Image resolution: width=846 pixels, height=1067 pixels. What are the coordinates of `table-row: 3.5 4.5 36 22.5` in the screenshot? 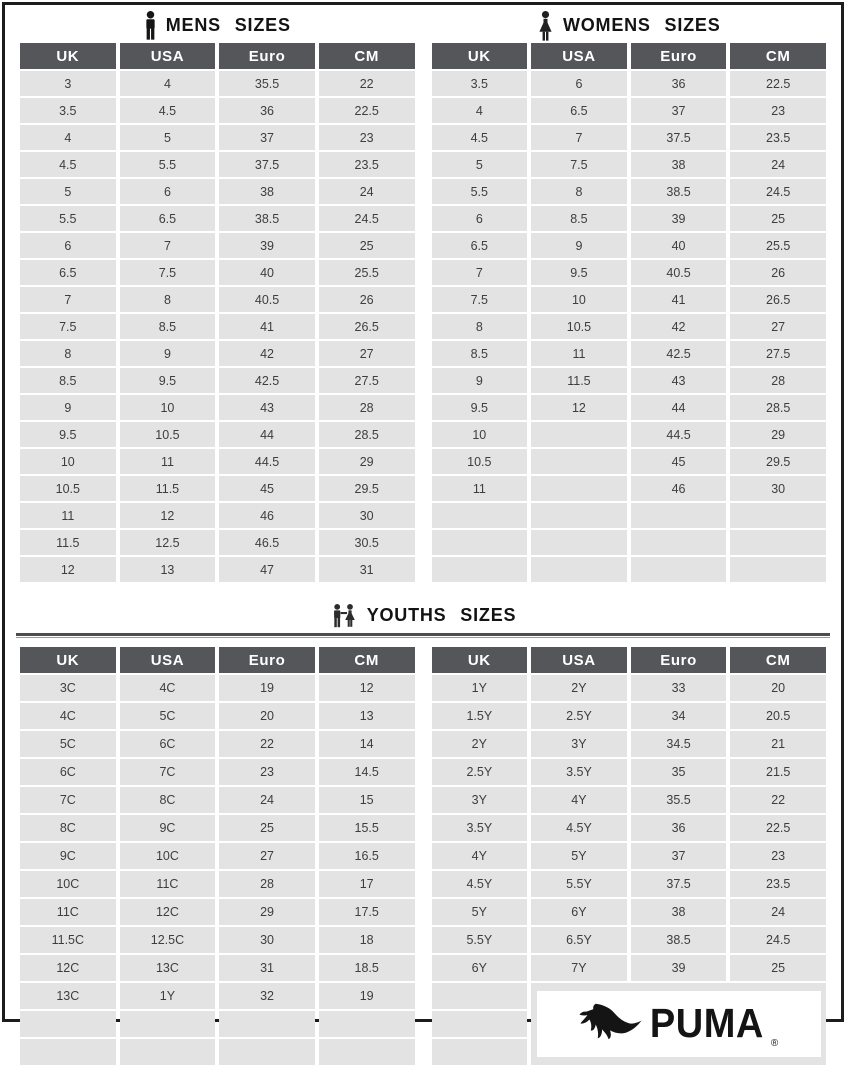 It's located at (217, 110).